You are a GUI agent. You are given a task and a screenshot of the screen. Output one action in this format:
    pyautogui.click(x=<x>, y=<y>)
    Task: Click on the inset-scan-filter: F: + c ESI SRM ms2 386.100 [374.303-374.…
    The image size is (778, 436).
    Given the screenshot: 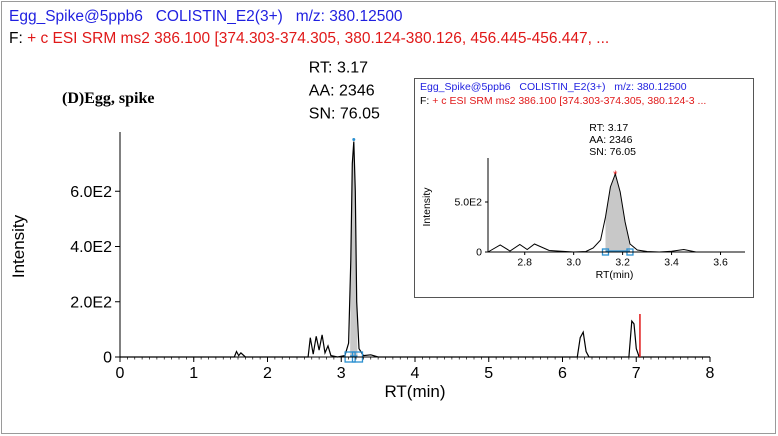 What is the action you would take?
    pyautogui.click(x=563, y=101)
    